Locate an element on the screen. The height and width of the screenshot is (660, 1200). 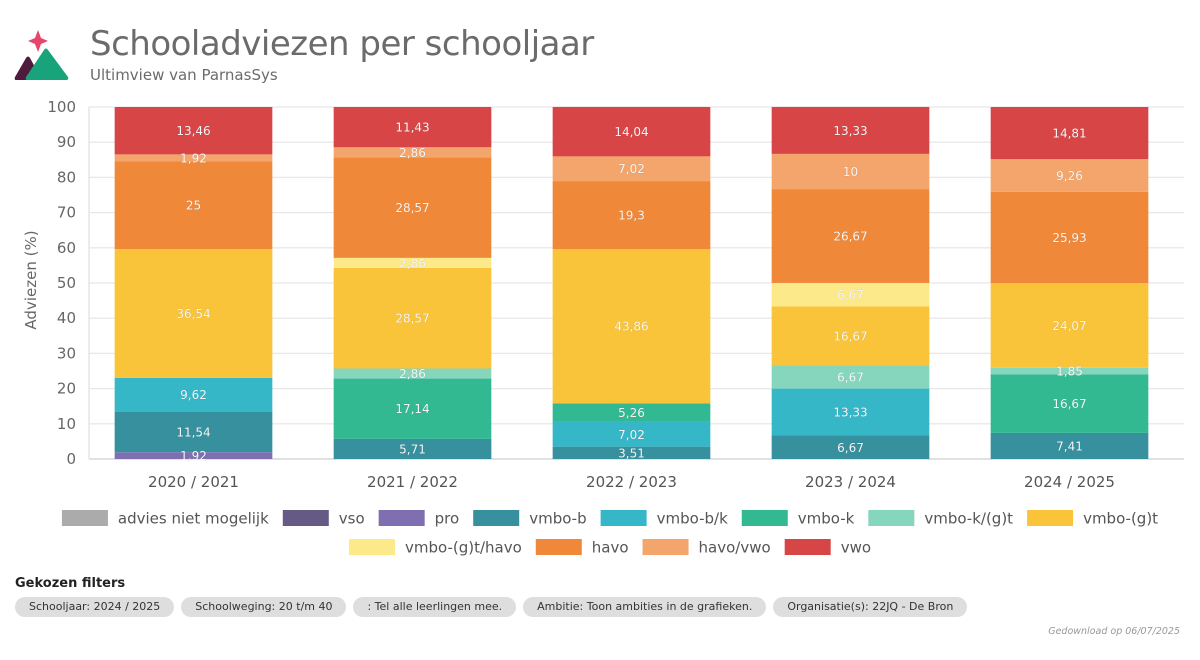
y-tick-label: 80 is located at coordinates (66, 177).